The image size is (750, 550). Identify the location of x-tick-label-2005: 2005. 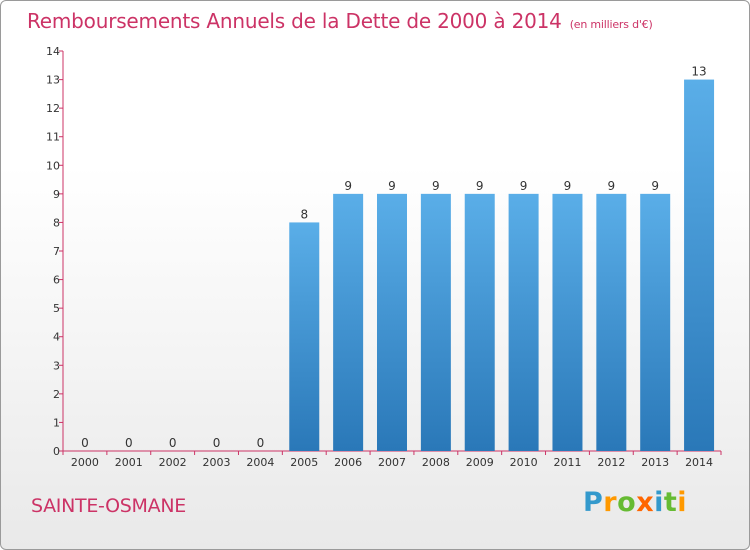
(304, 462).